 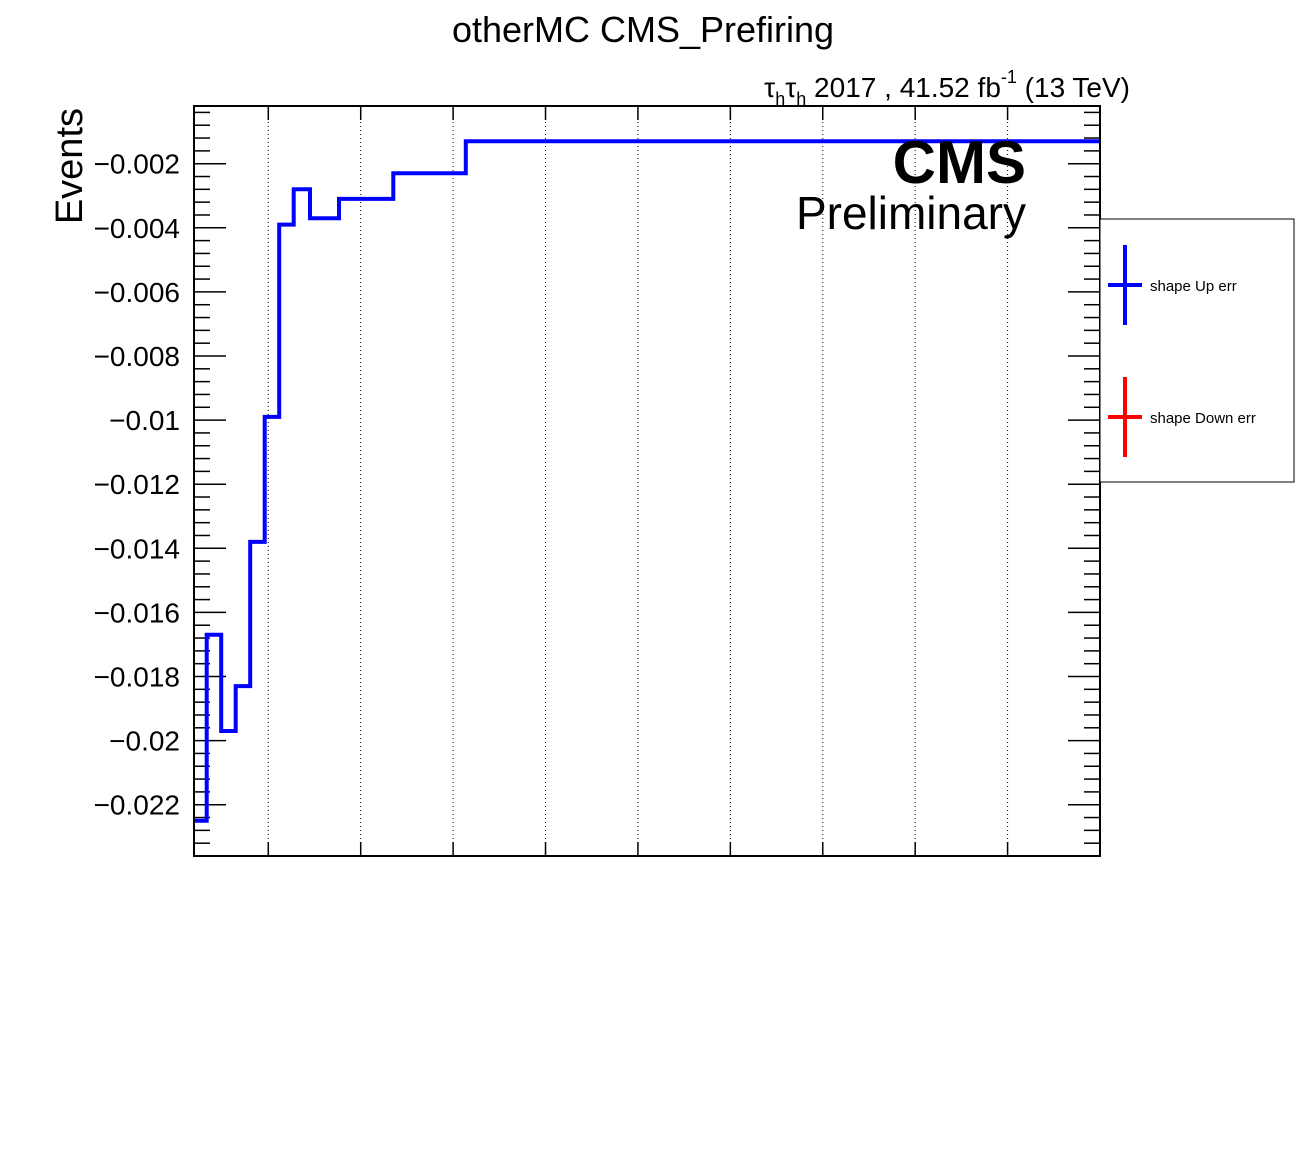 What do you see at coordinates (137, 548) in the screenshot?
I see `y-tick-label-6: −0.014` at bounding box center [137, 548].